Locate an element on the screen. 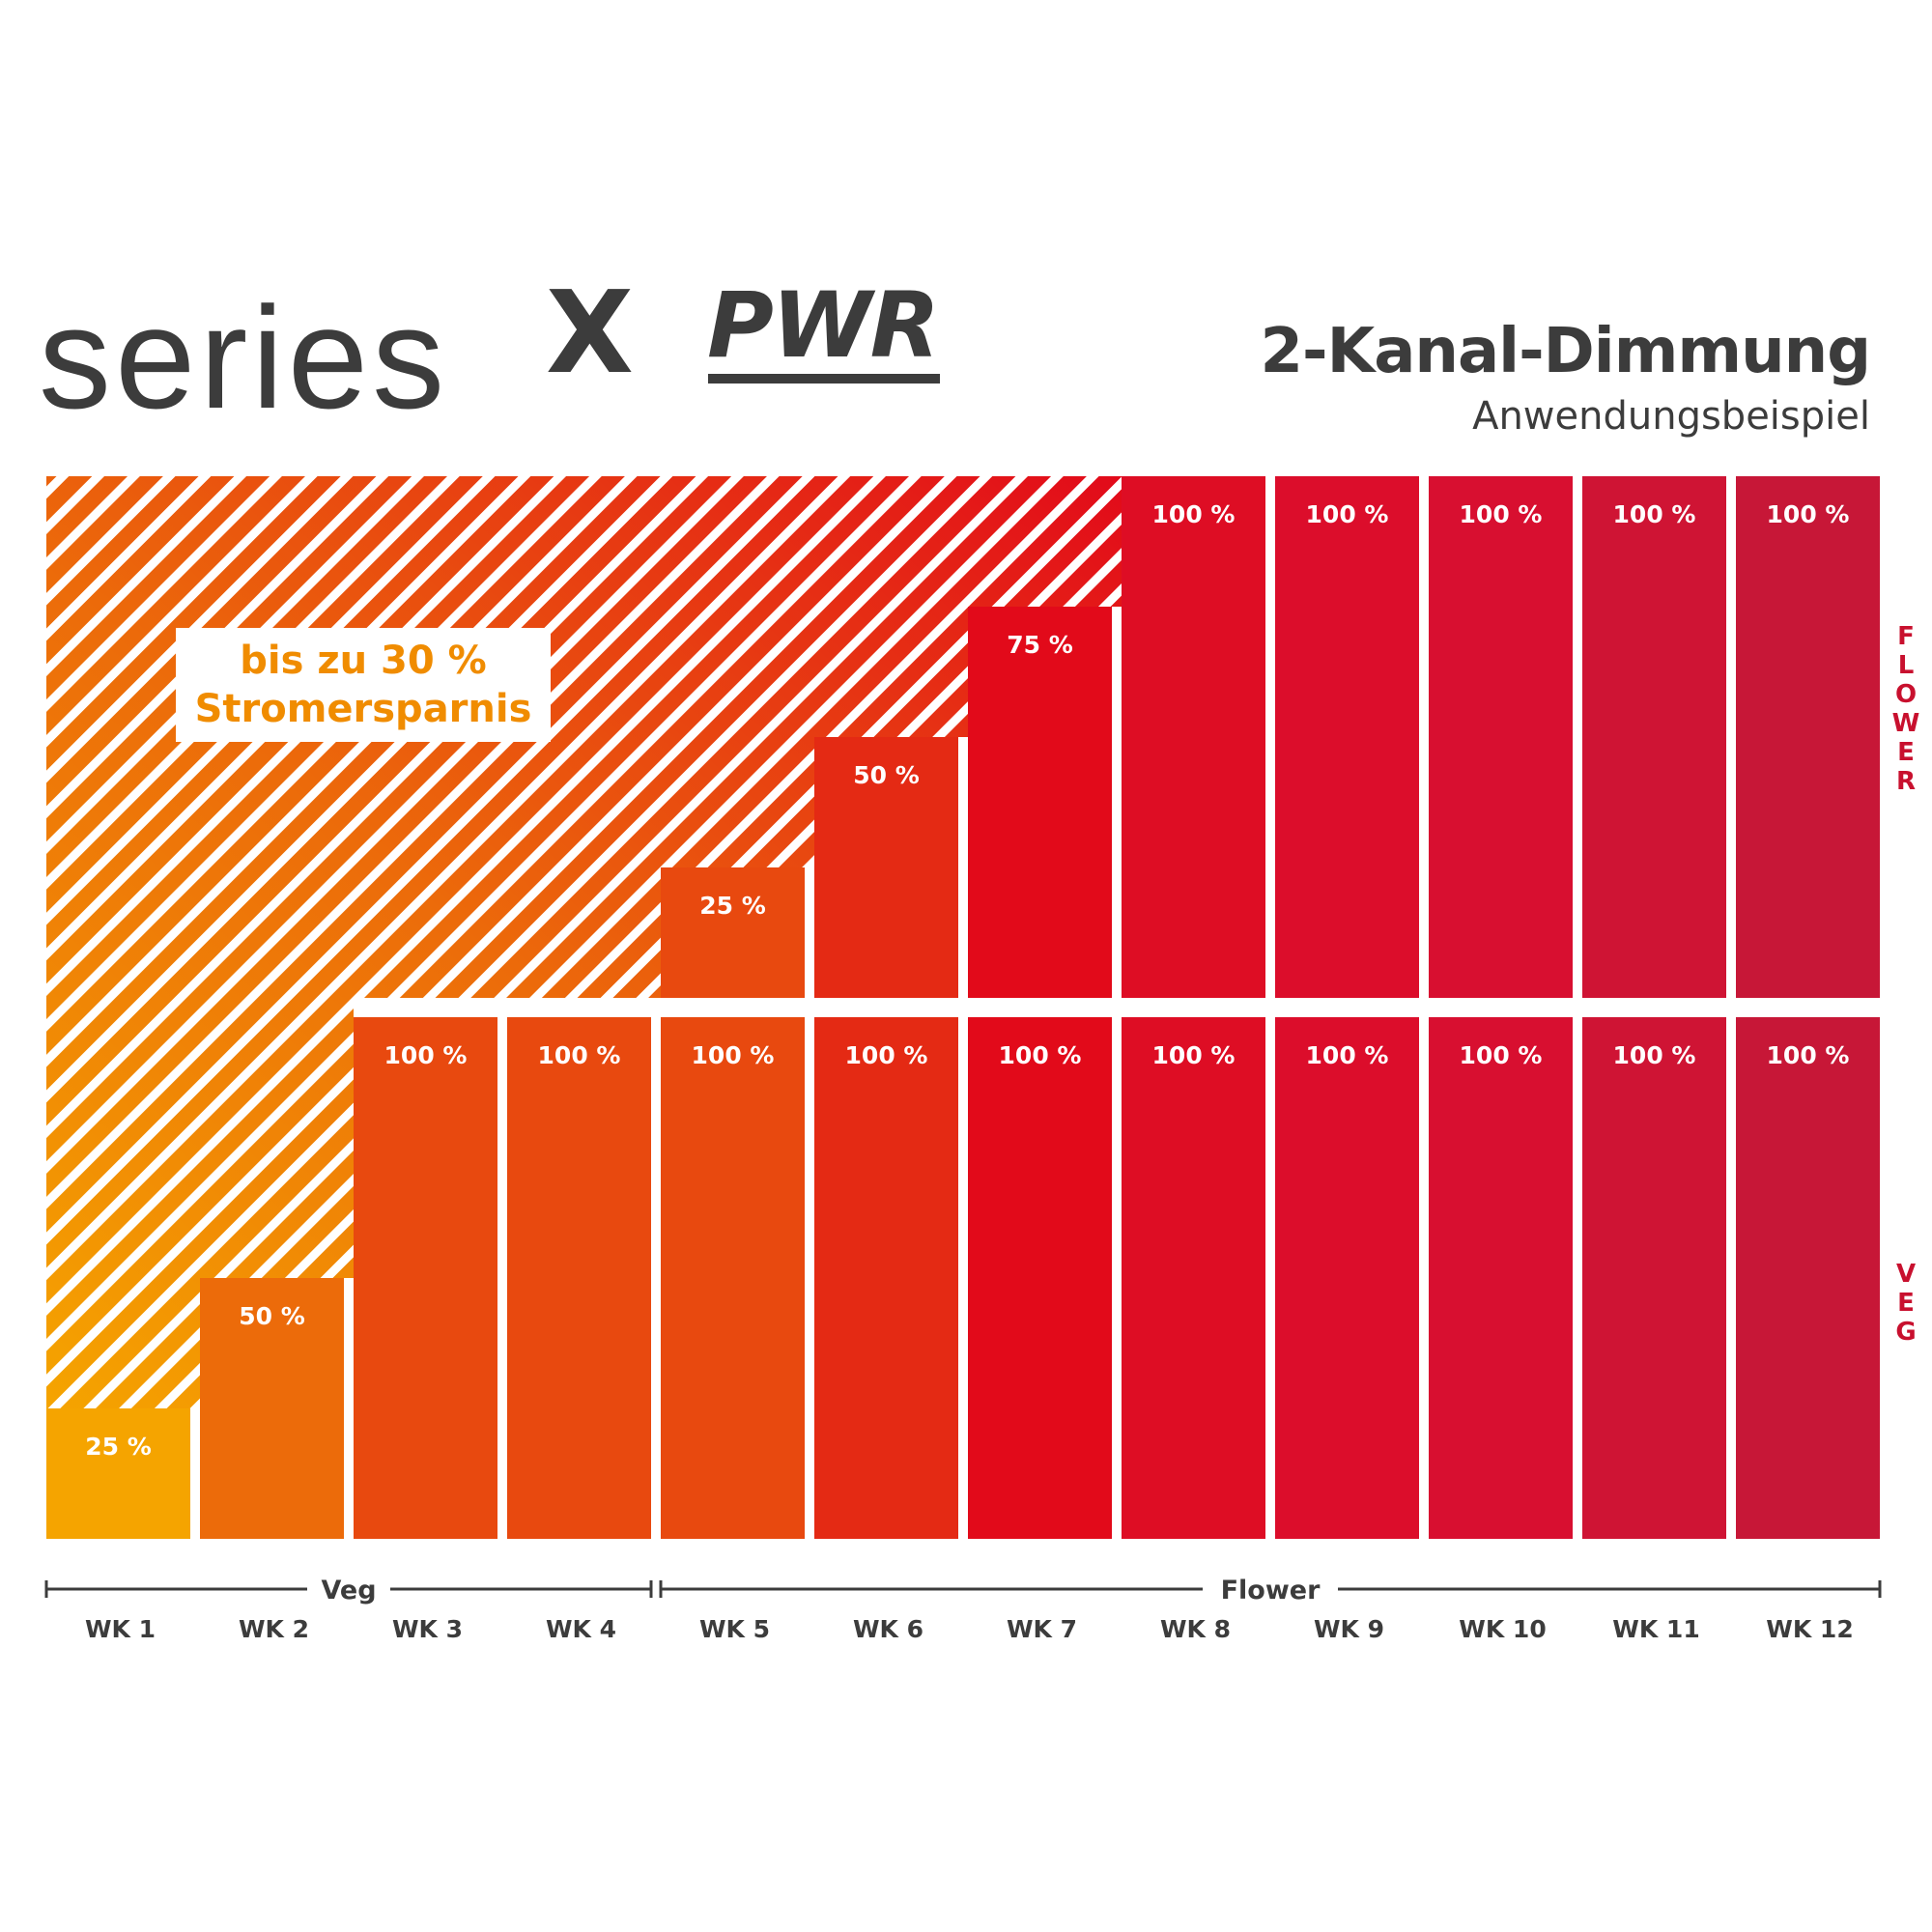 This screenshot has height=1932, width=1932. phase-label-1: Veg is located at coordinates (348, 1590).